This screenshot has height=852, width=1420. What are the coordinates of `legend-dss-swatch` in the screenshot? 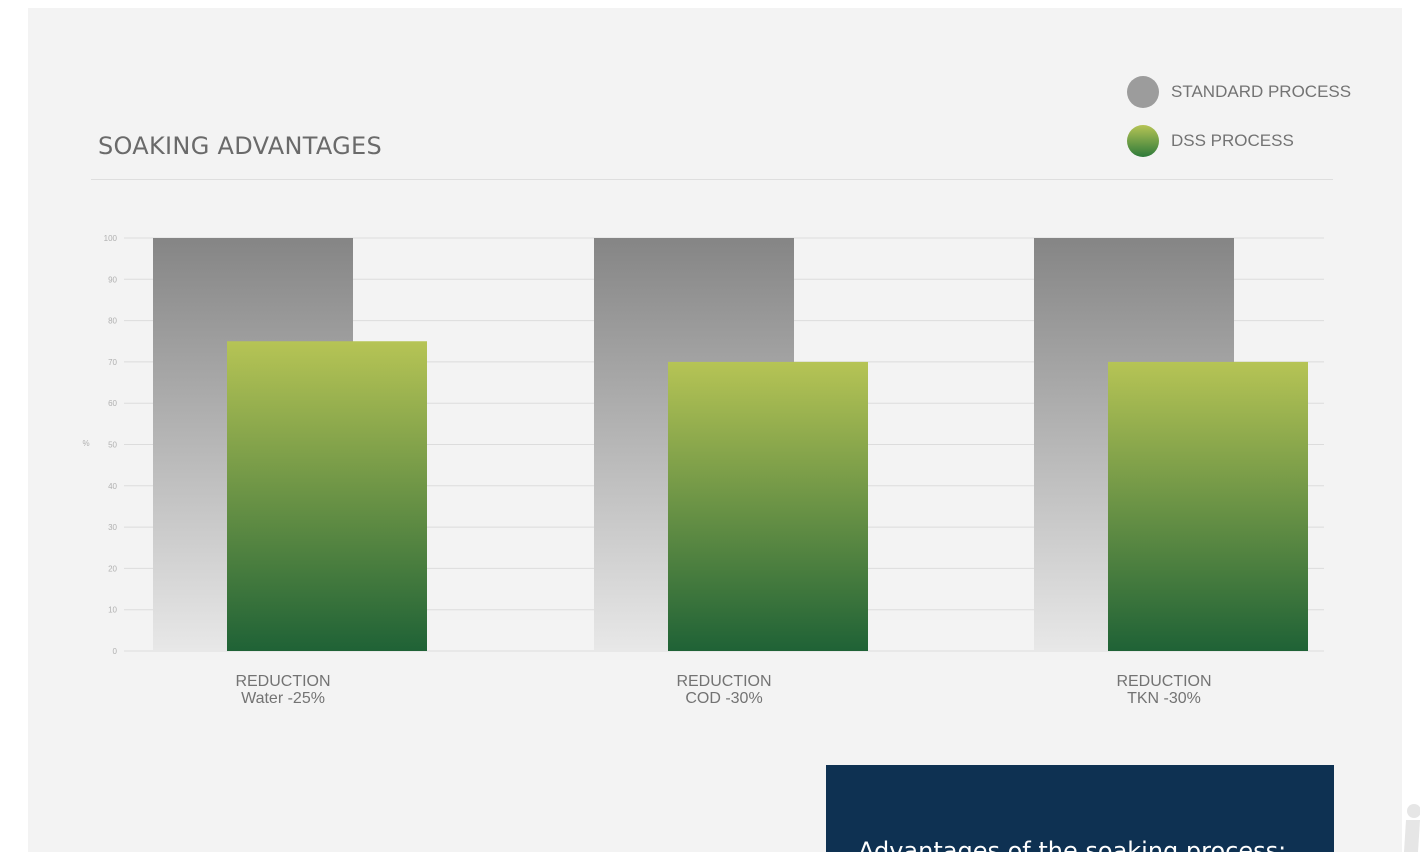 It's located at (1143, 141).